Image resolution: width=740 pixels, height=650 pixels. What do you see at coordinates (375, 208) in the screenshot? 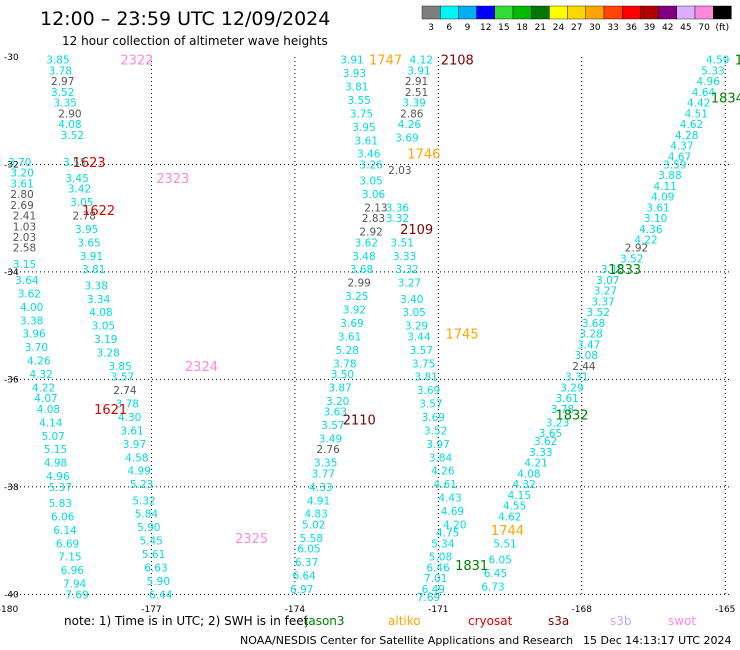
I see `swh-value: 2.13` at bounding box center [375, 208].